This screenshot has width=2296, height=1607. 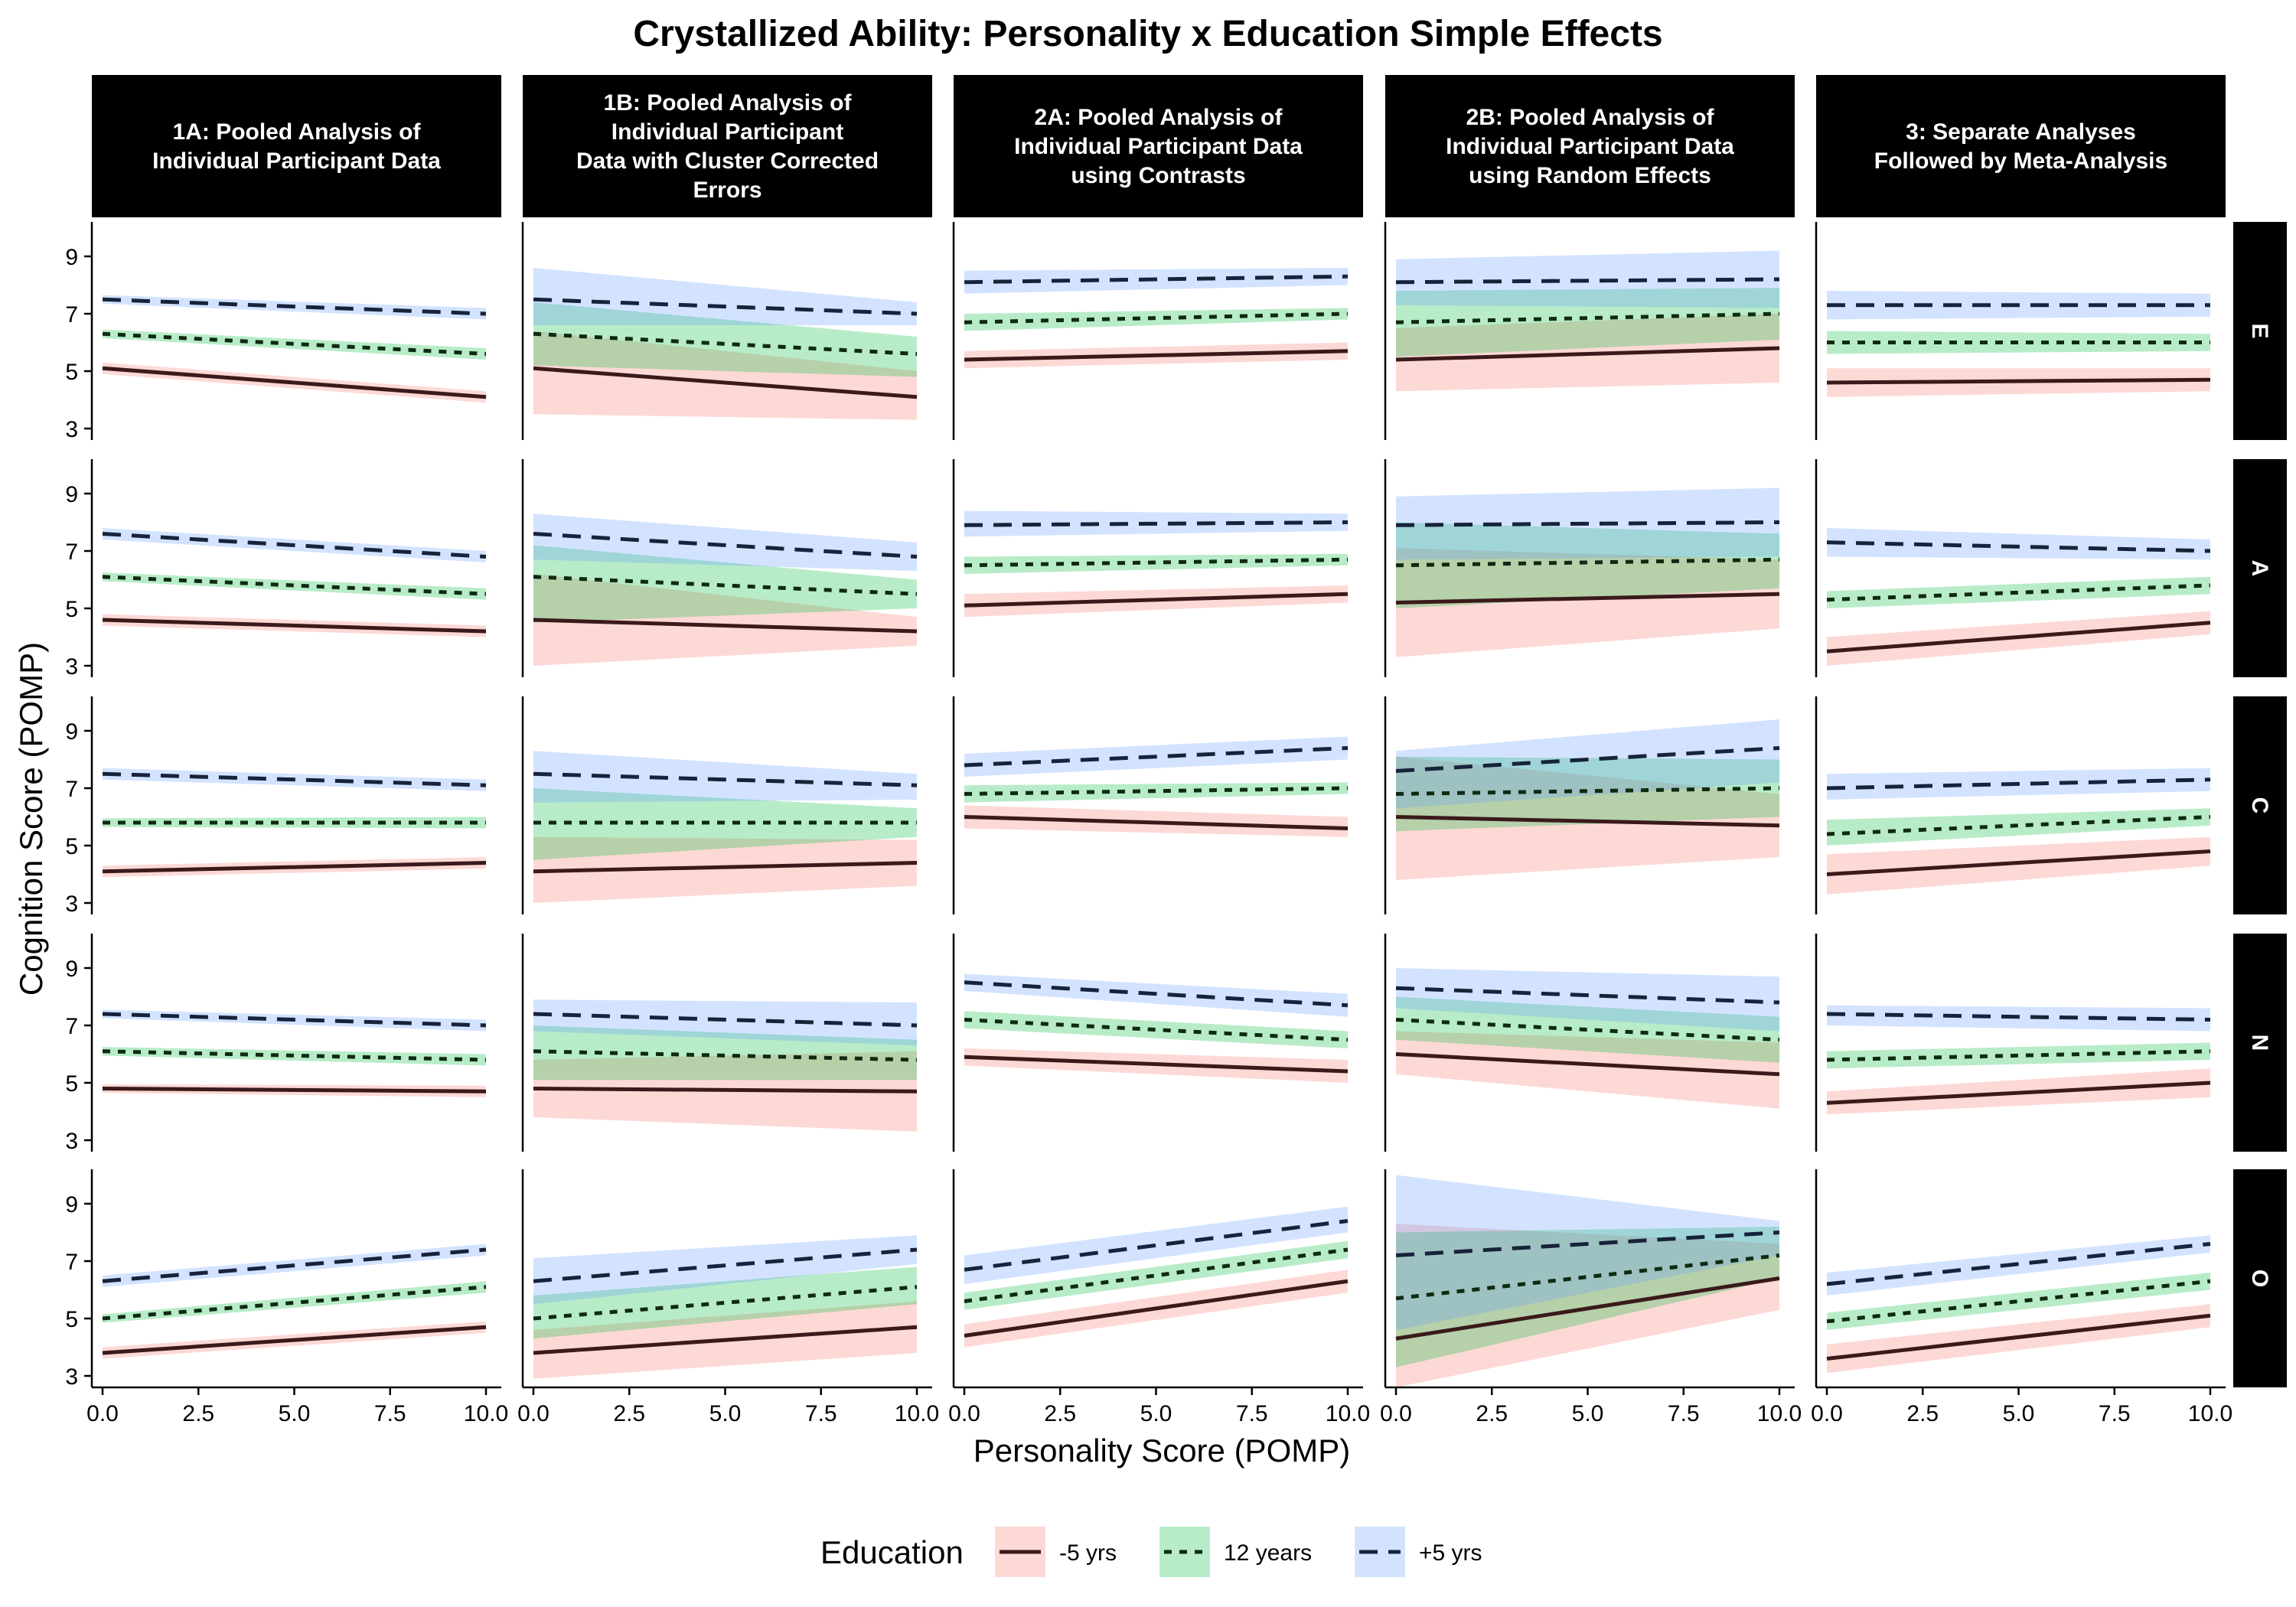 What do you see at coordinates (728, 103) in the screenshot?
I see `strip-text-line: 1B: Pooled Analysis of` at bounding box center [728, 103].